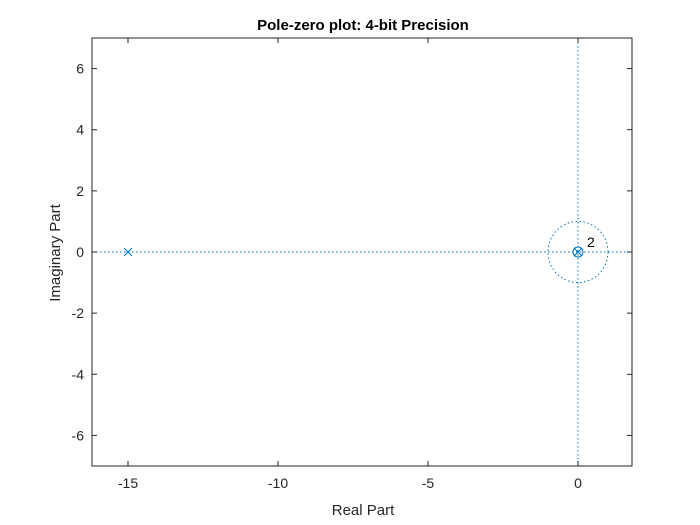 The height and width of the screenshot is (525, 700). I want to click on unit-circle, so click(578, 252).